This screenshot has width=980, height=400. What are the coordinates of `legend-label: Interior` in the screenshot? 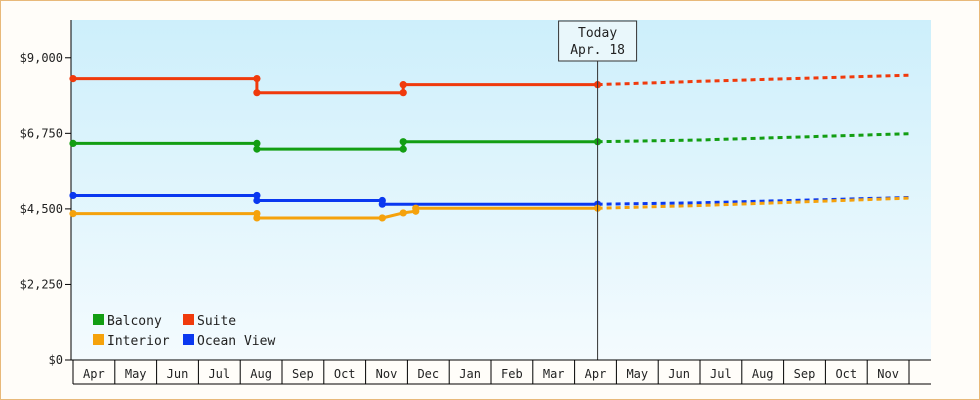 It's located at (138, 341).